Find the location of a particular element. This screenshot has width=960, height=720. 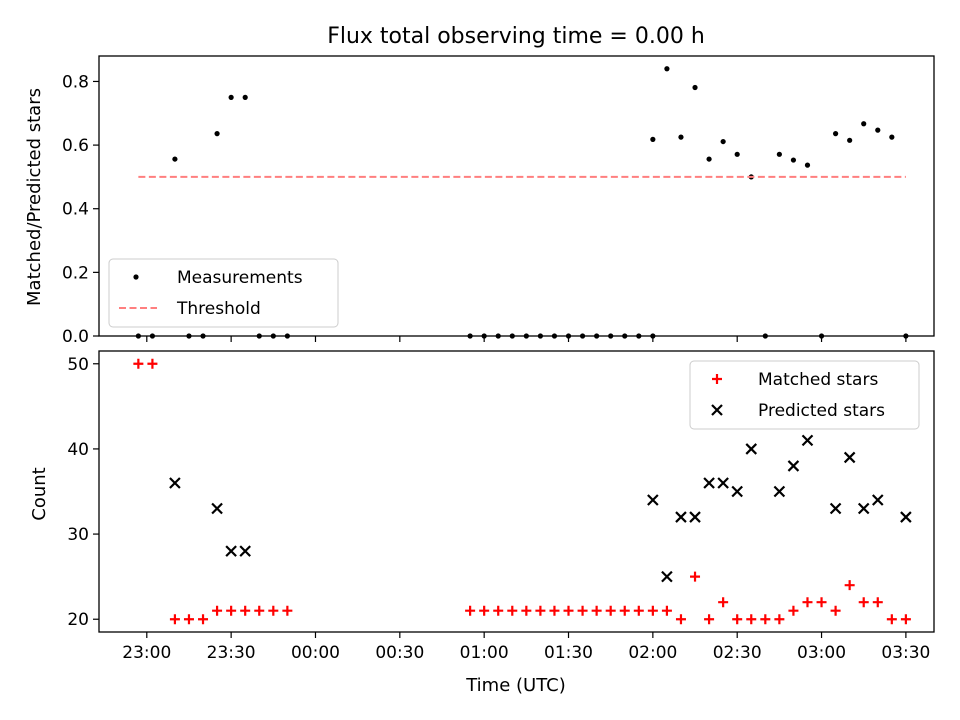

x-tick-label: 02:00 is located at coordinates (652, 653).